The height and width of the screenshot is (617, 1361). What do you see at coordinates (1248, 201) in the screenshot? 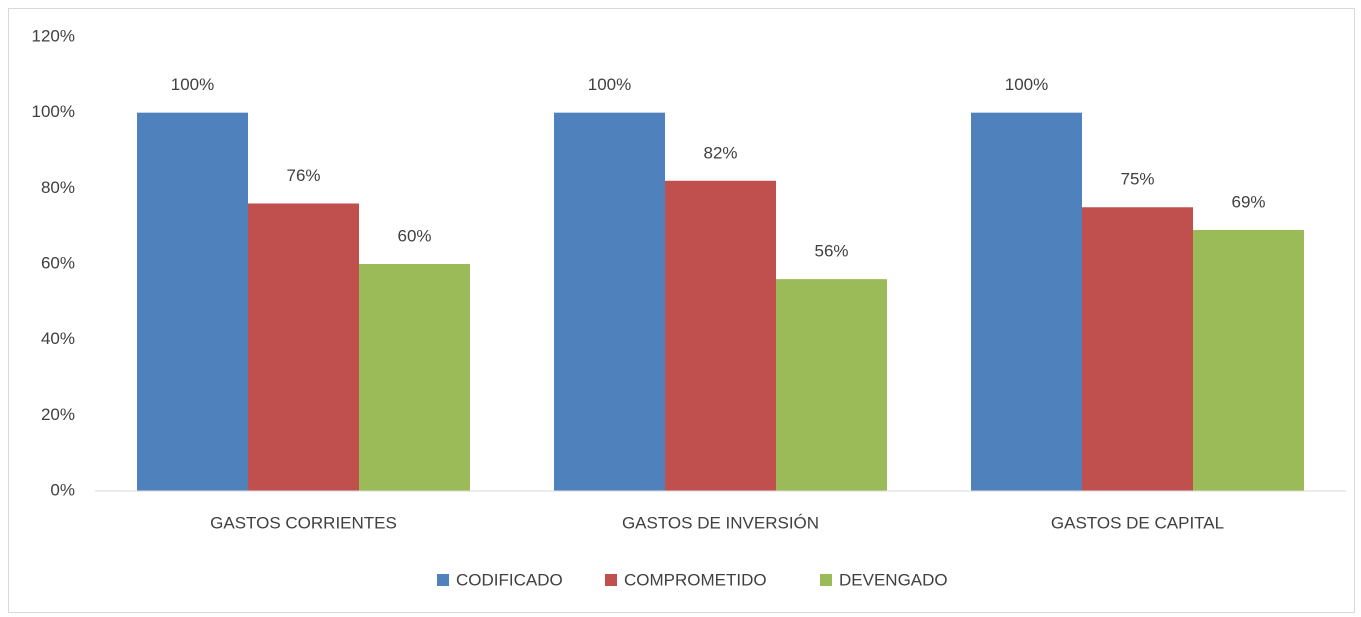
I see `data-label: 69%` at bounding box center [1248, 201].